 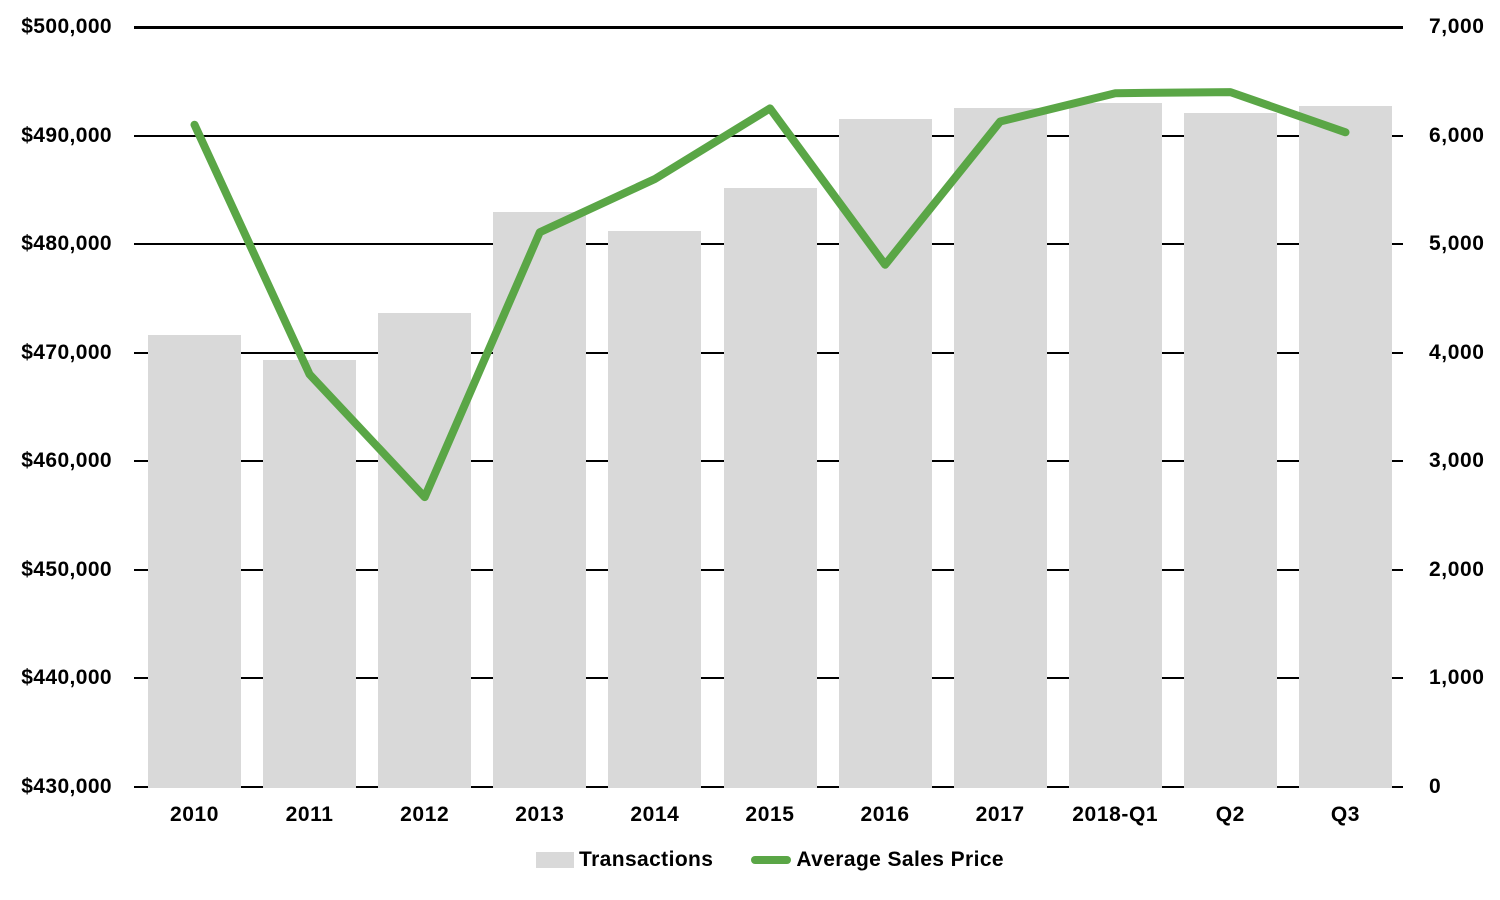 What do you see at coordinates (1457, 461) in the screenshot?
I see `right-axis-tick-label: 3,000` at bounding box center [1457, 461].